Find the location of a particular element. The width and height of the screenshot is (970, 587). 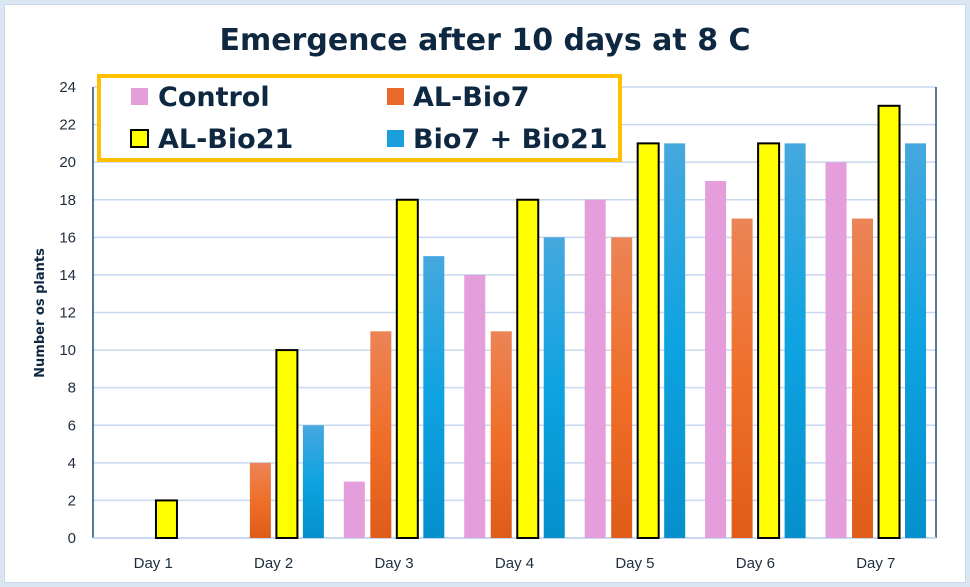

legend-swatch-bio7-bio21 is located at coordinates (395, 138).